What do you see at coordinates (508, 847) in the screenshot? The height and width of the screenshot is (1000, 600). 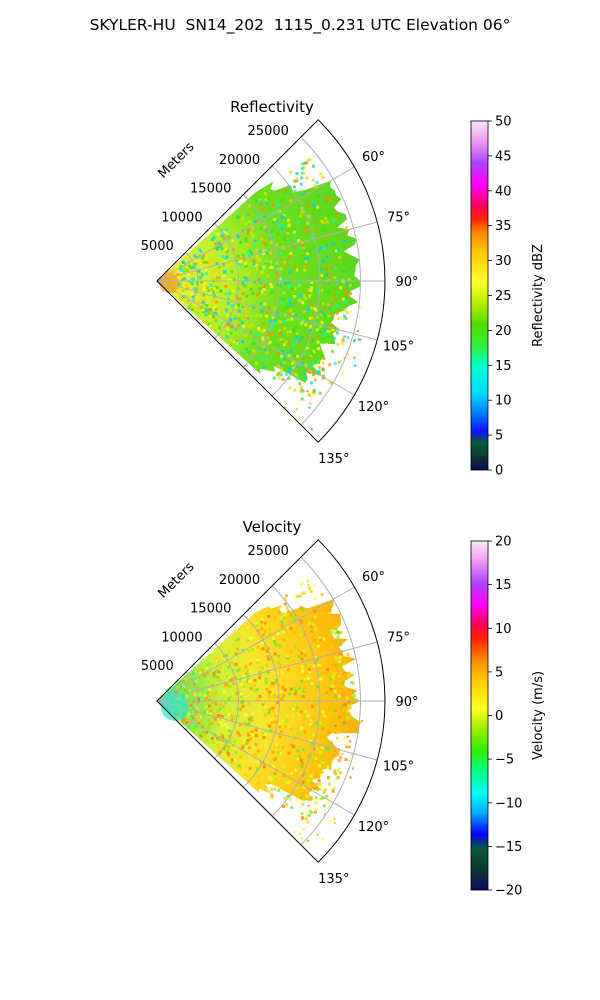 I see `colorbar-tick-label: −15` at bounding box center [508, 847].